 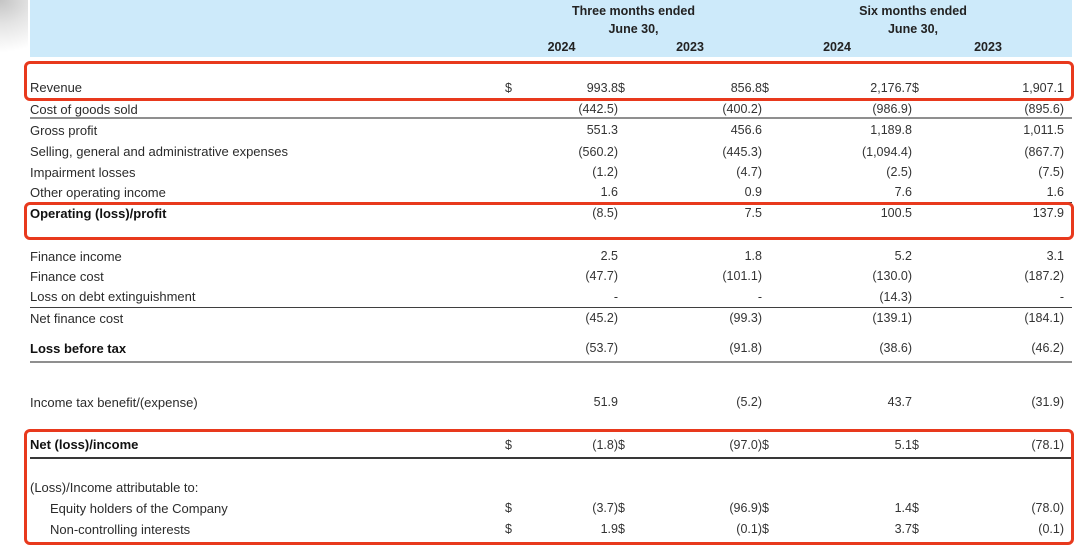 I want to click on row-label: Non-controlling interests, so click(x=120, y=529).